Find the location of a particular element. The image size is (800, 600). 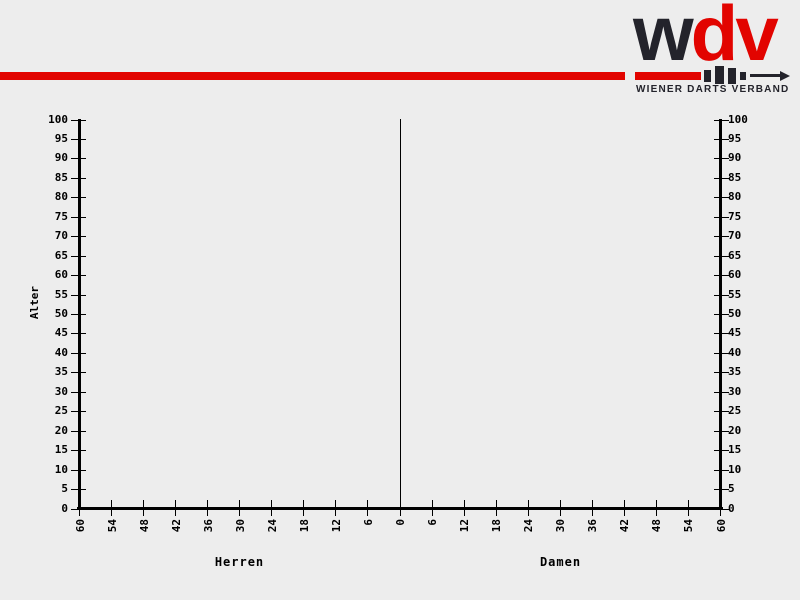

left-group-label: Herren is located at coordinates (239, 562).